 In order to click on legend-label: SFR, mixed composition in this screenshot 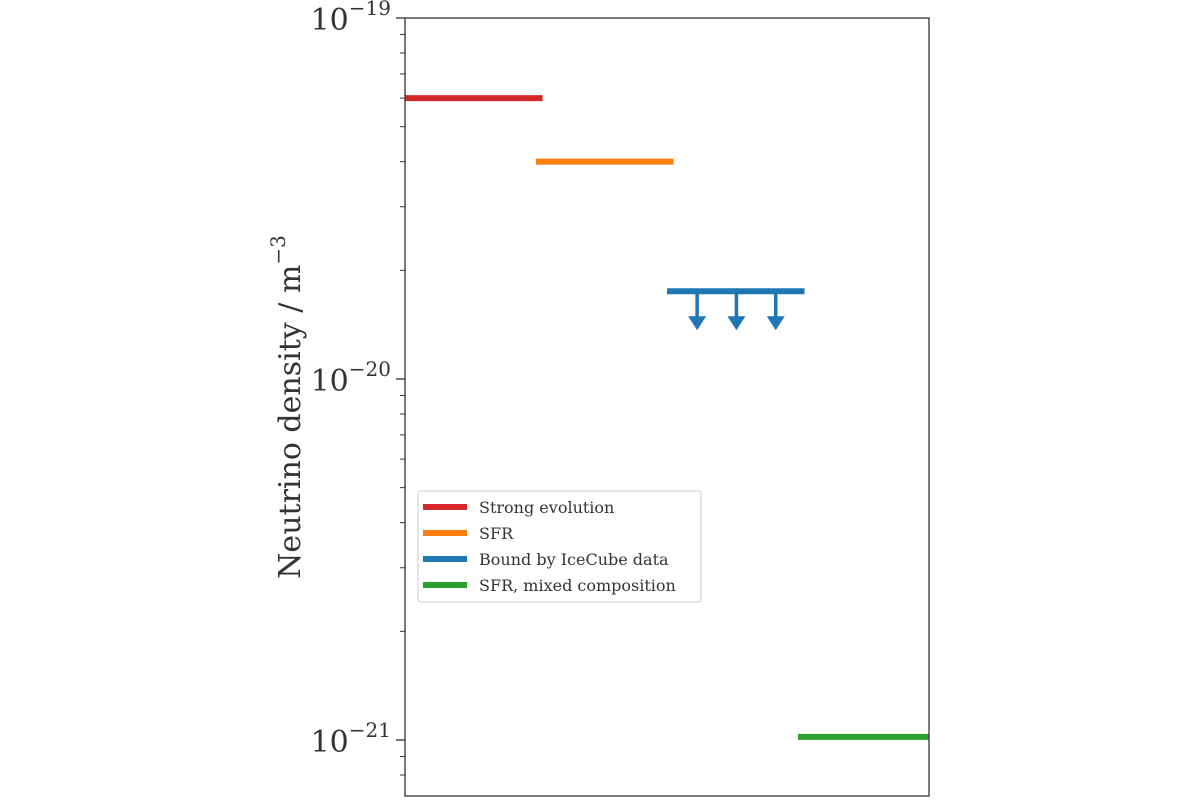, I will do `click(577, 585)`.